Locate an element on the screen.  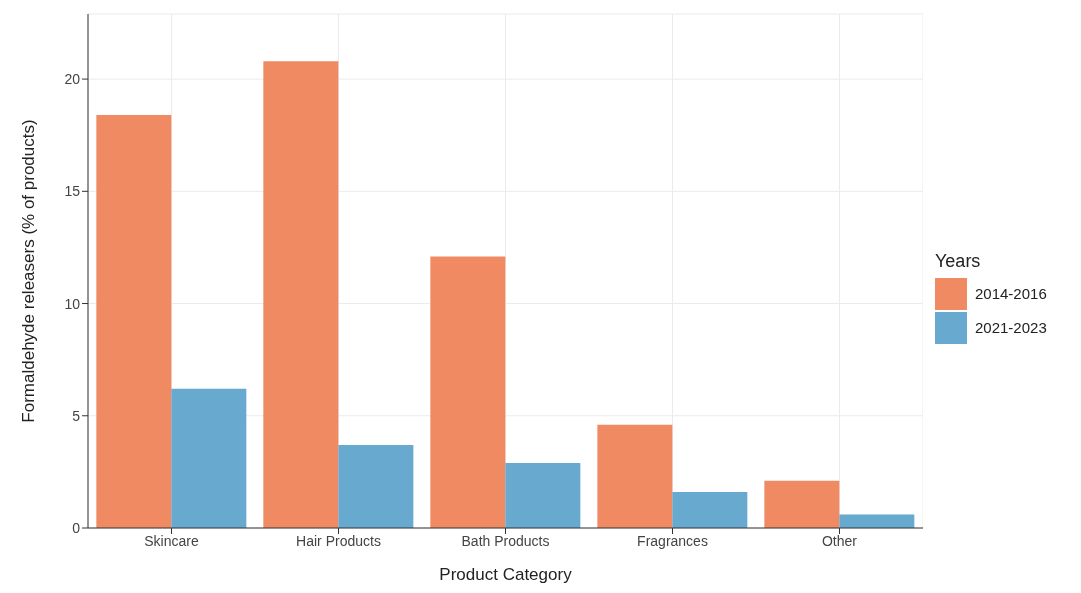
x-tick-label: Fragrances is located at coordinates (672, 540).